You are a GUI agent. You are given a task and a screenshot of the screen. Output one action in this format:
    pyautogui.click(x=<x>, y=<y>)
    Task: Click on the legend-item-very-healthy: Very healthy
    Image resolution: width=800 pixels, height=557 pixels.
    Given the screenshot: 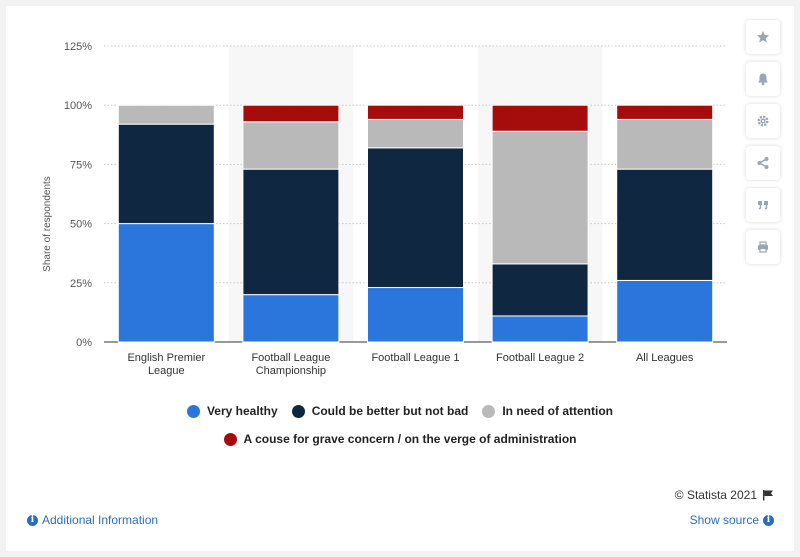 What is the action you would take?
    pyautogui.click(x=232, y=411)
    